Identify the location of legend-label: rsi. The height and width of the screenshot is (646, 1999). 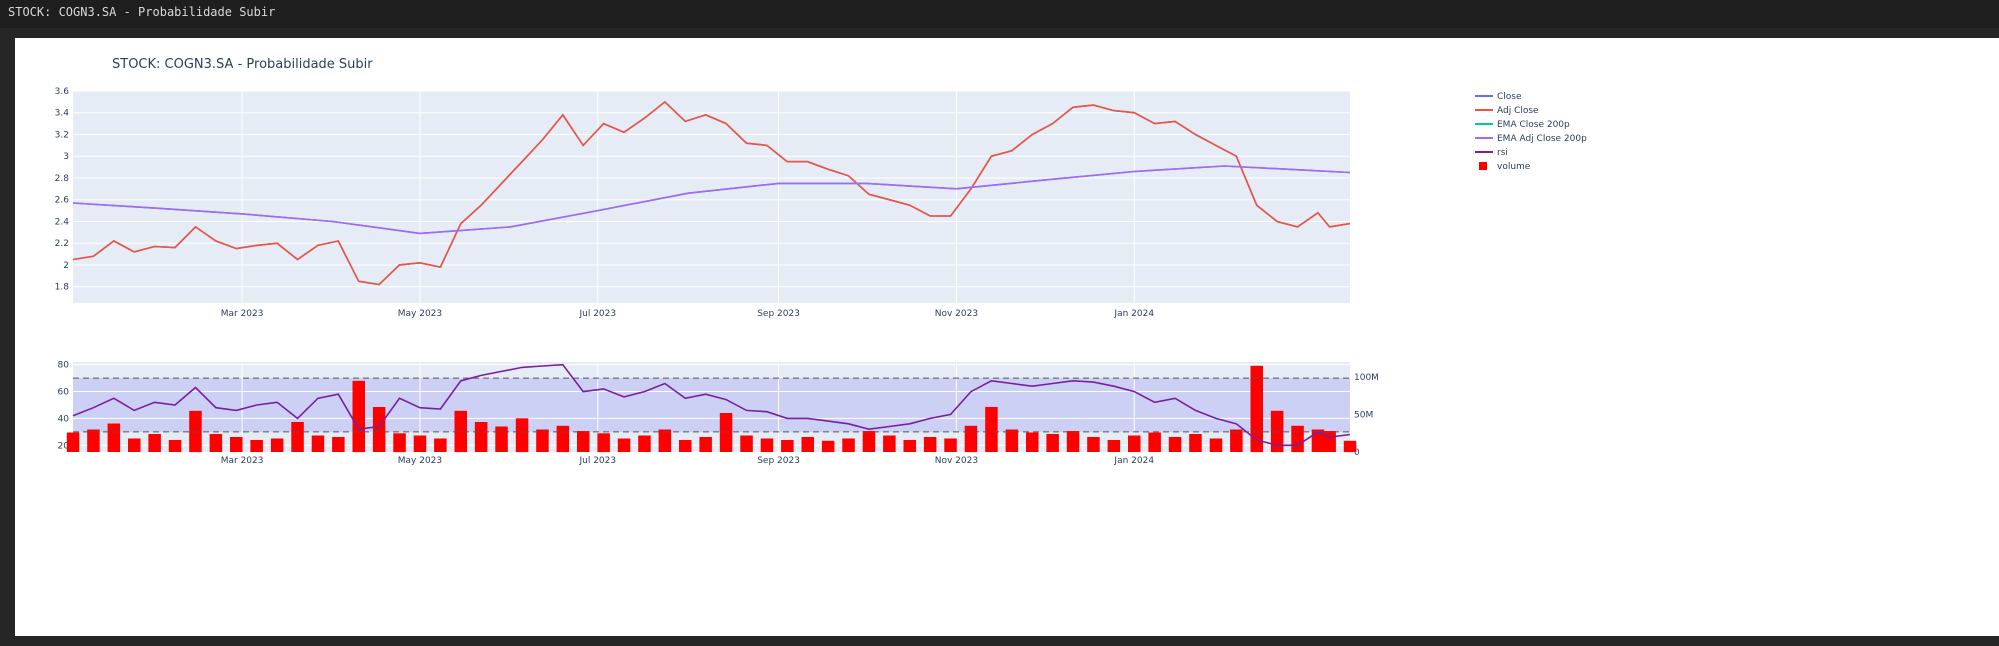
(1502, 153).